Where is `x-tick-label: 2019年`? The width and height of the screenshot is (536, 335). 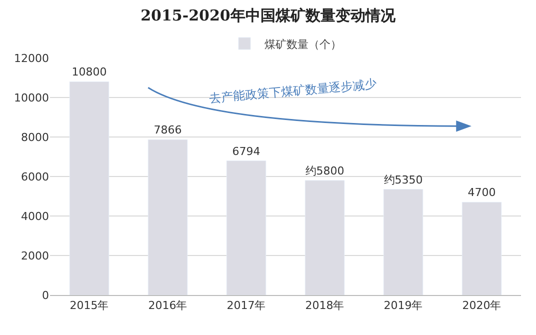 x-tick-label: 2019年 is located at coordinates (403, 305).